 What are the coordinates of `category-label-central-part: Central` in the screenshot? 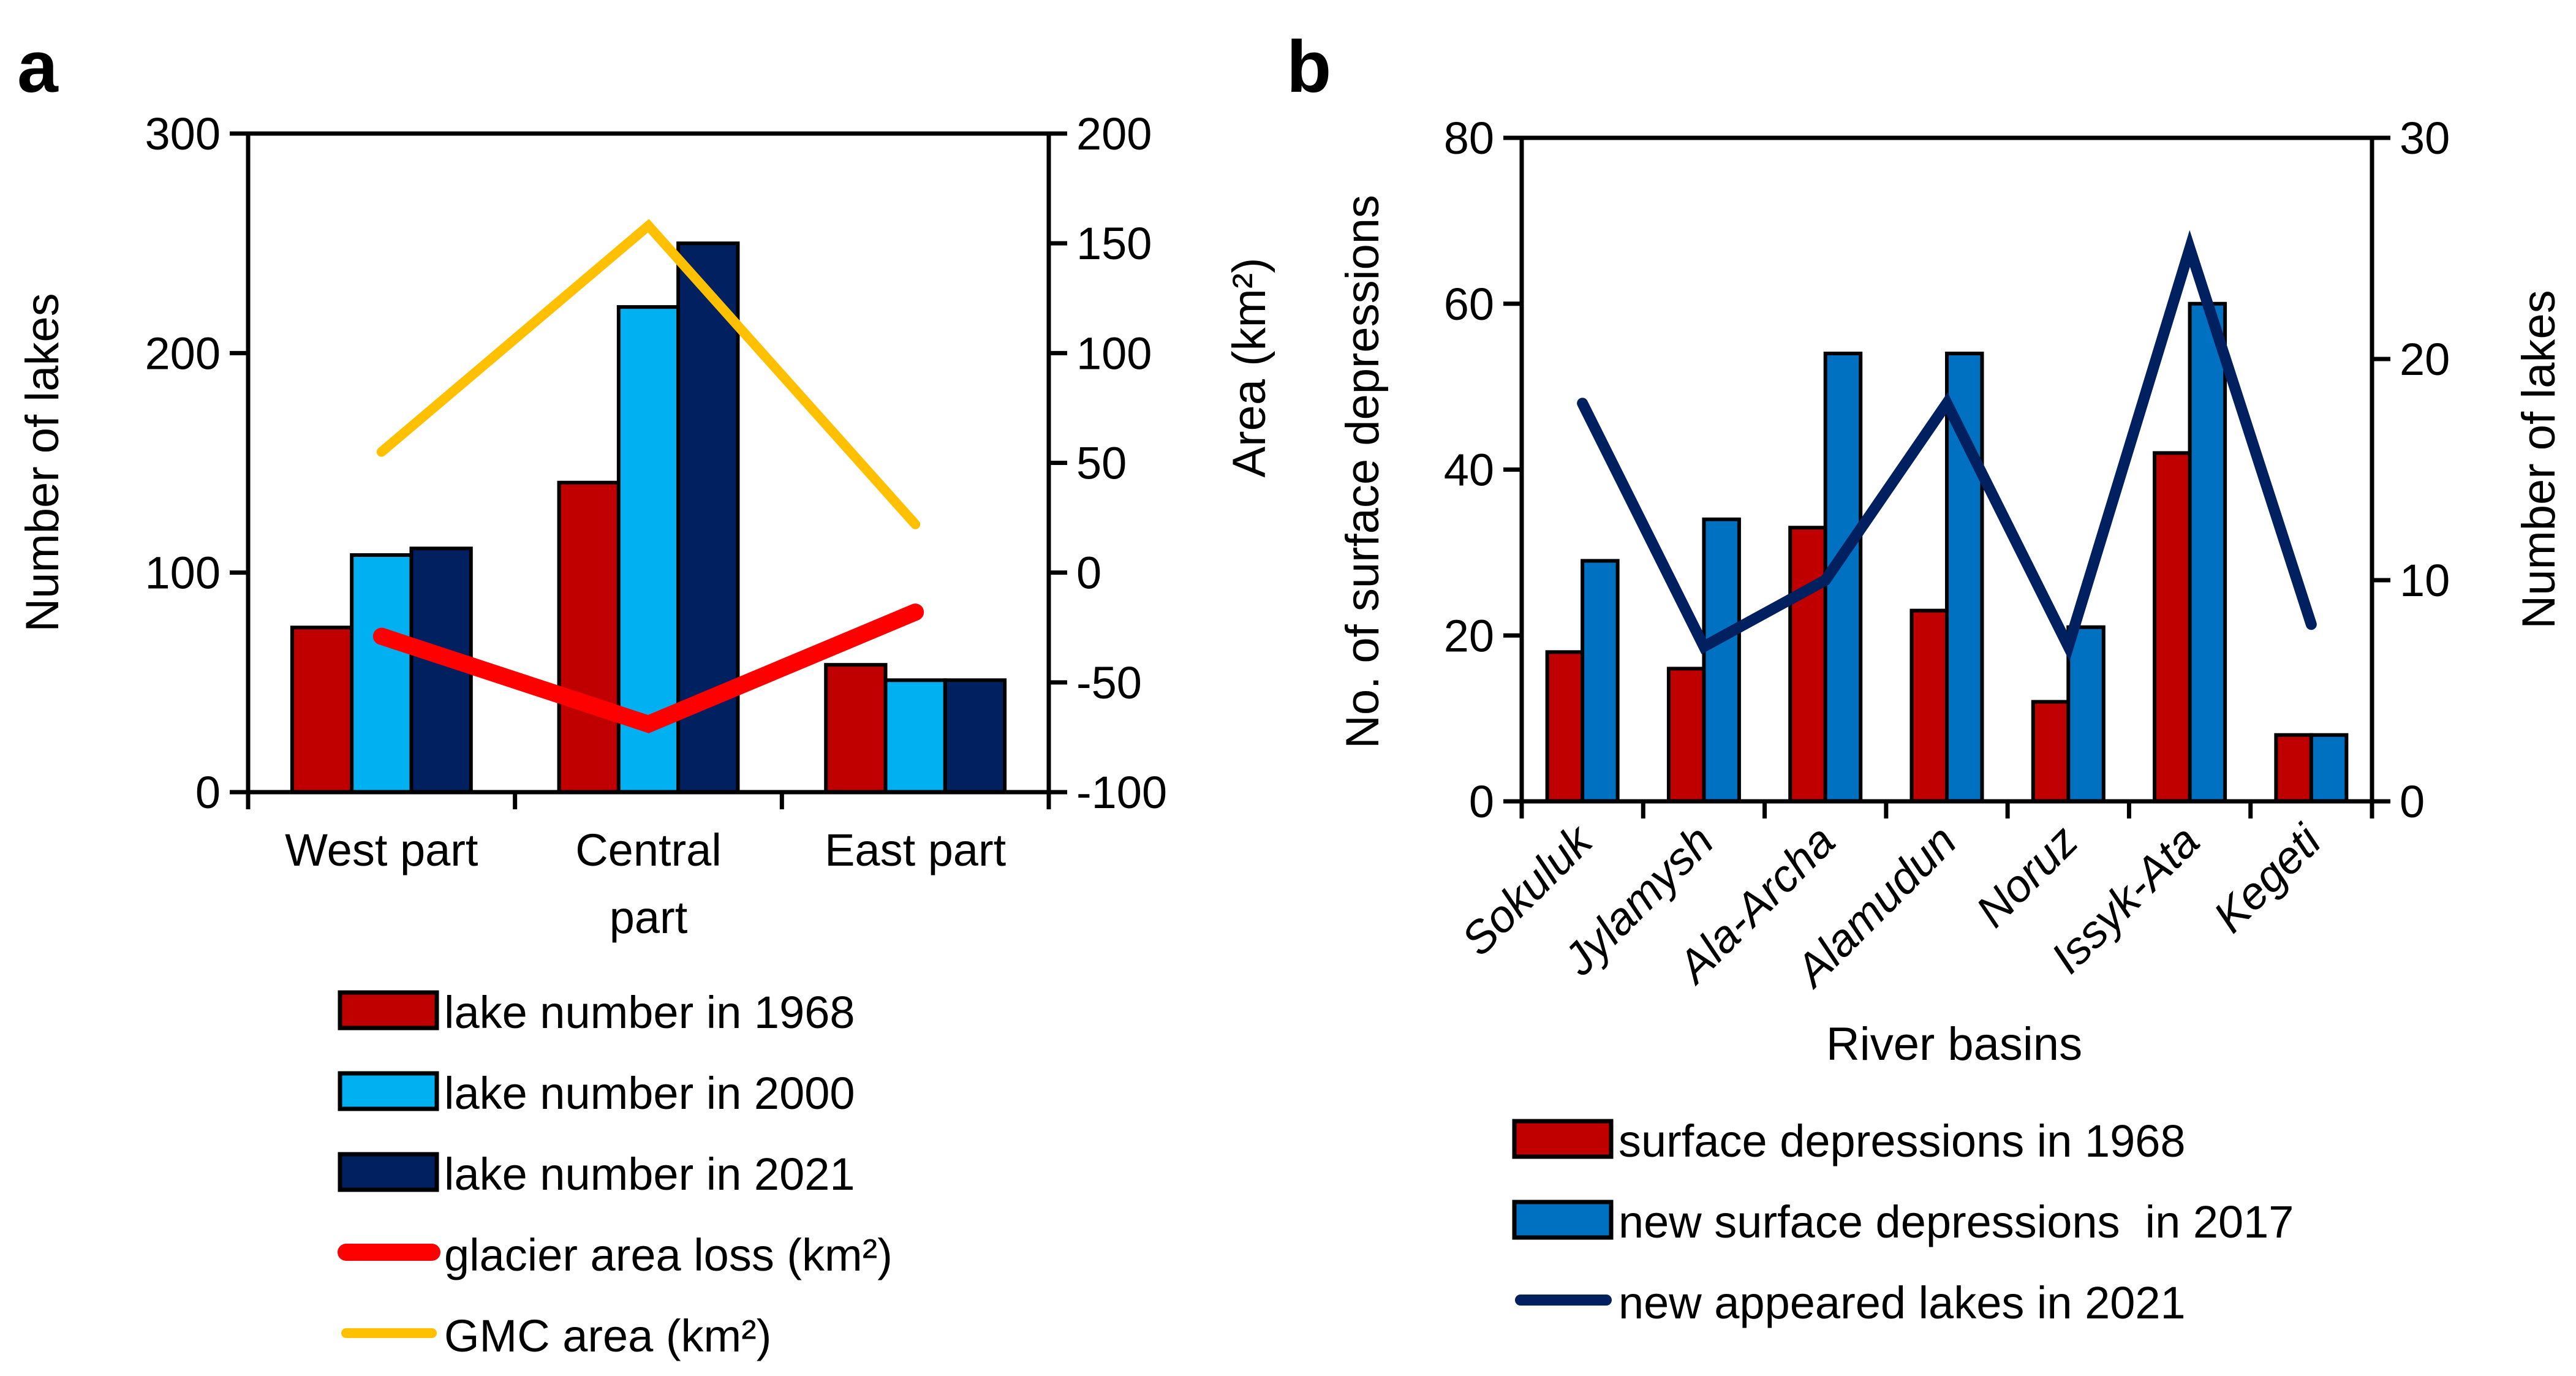 It's located at (648, 850).